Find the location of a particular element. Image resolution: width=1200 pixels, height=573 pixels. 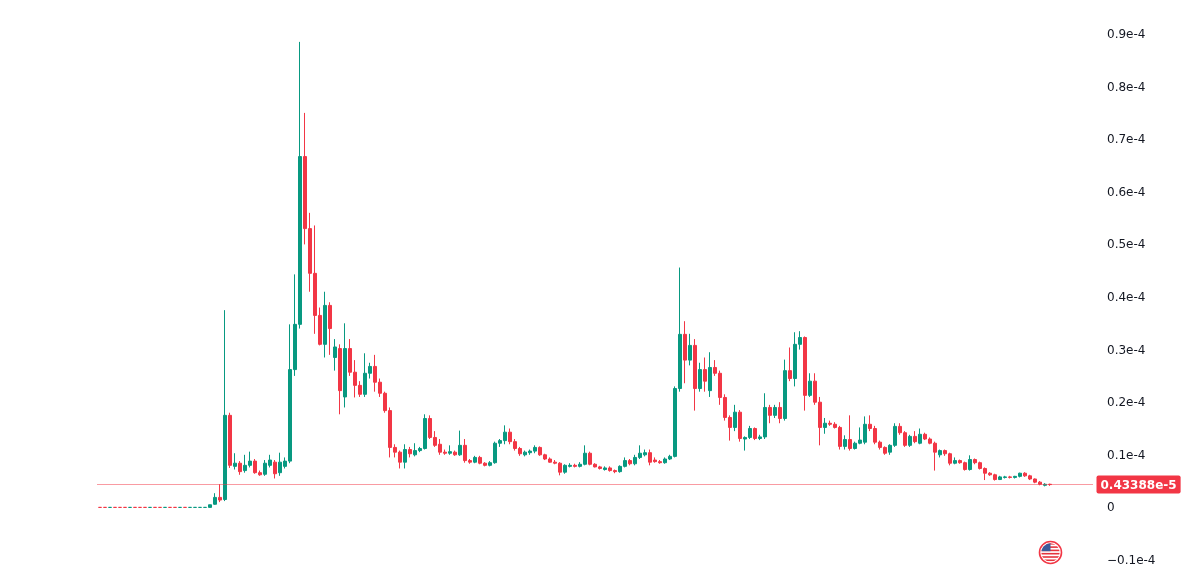

y-tick-label: 0.6e-4 is located at coordinates (1126, 191).